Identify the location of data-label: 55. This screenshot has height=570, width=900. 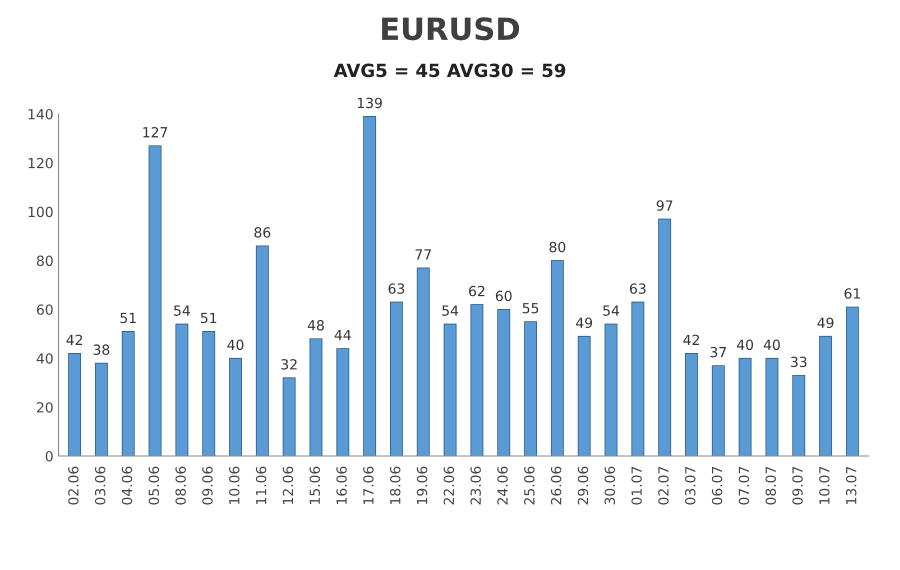
(530, 308).